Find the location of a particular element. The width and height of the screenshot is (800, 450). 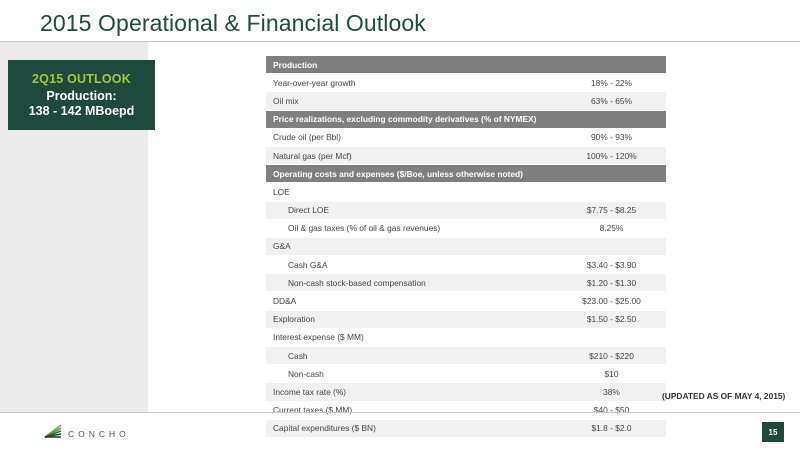

row-value: 90% - 93% is located at coordinates (611, 137).